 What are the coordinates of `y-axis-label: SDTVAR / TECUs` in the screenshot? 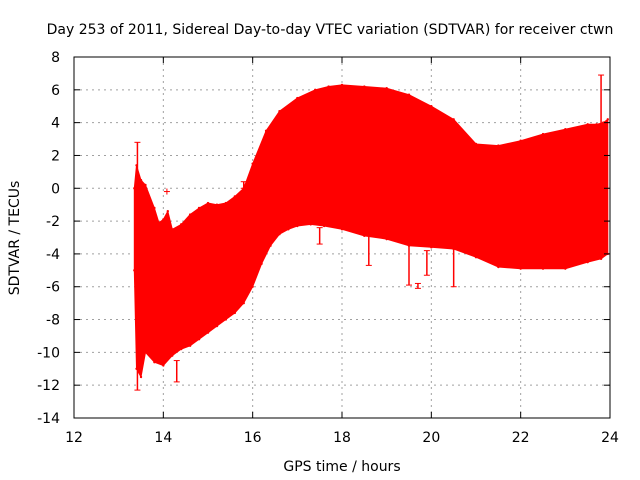 It's located at (15, 238).